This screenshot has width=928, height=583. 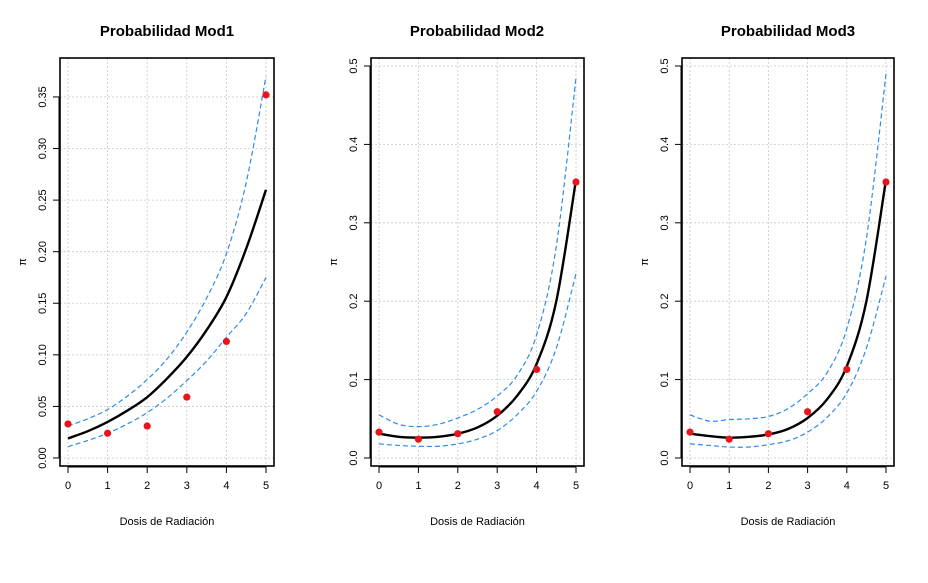 I want to click on y-tick-label: 0.10, so click(x=43, y=354).